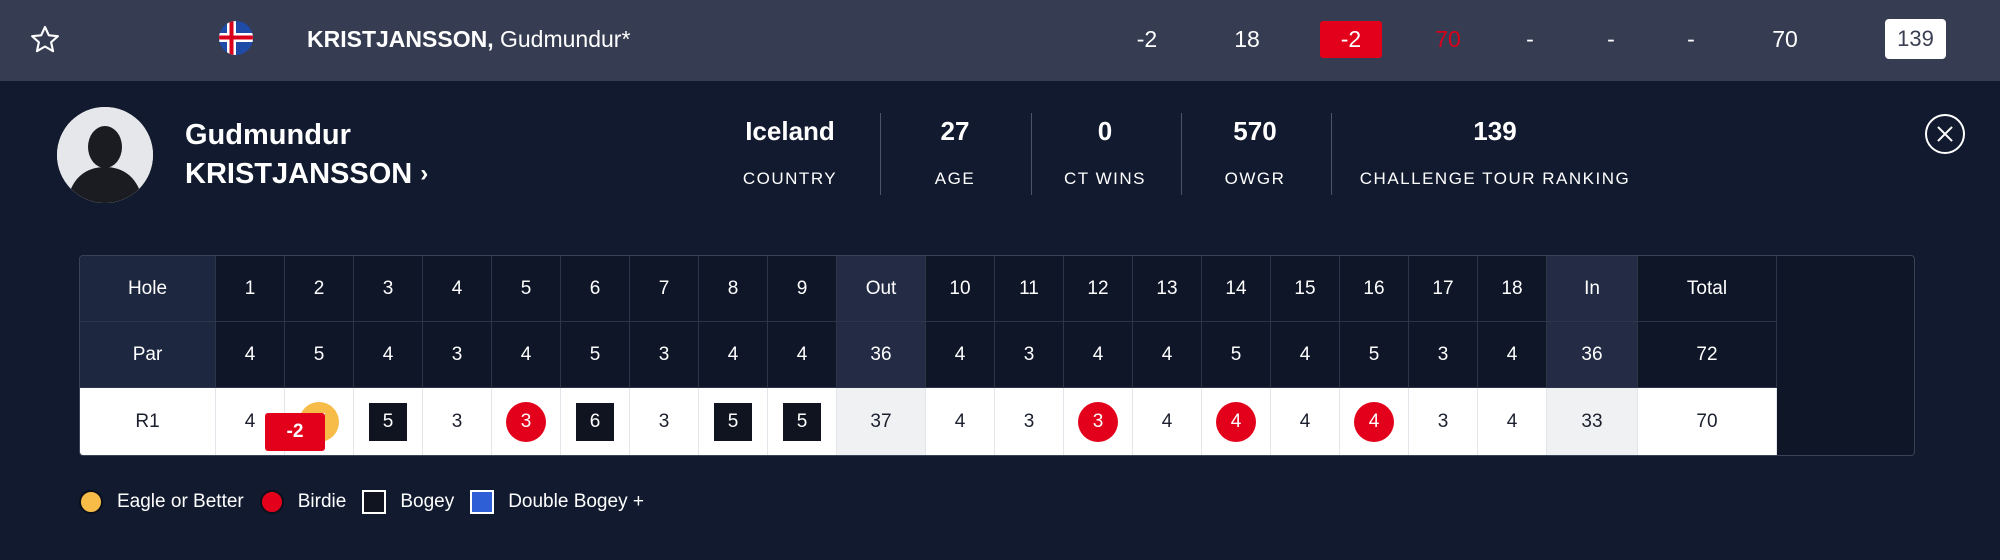 The height and width of the screenshot is (560, 2000). I want to click on round-label: R1, so click(148, 421).